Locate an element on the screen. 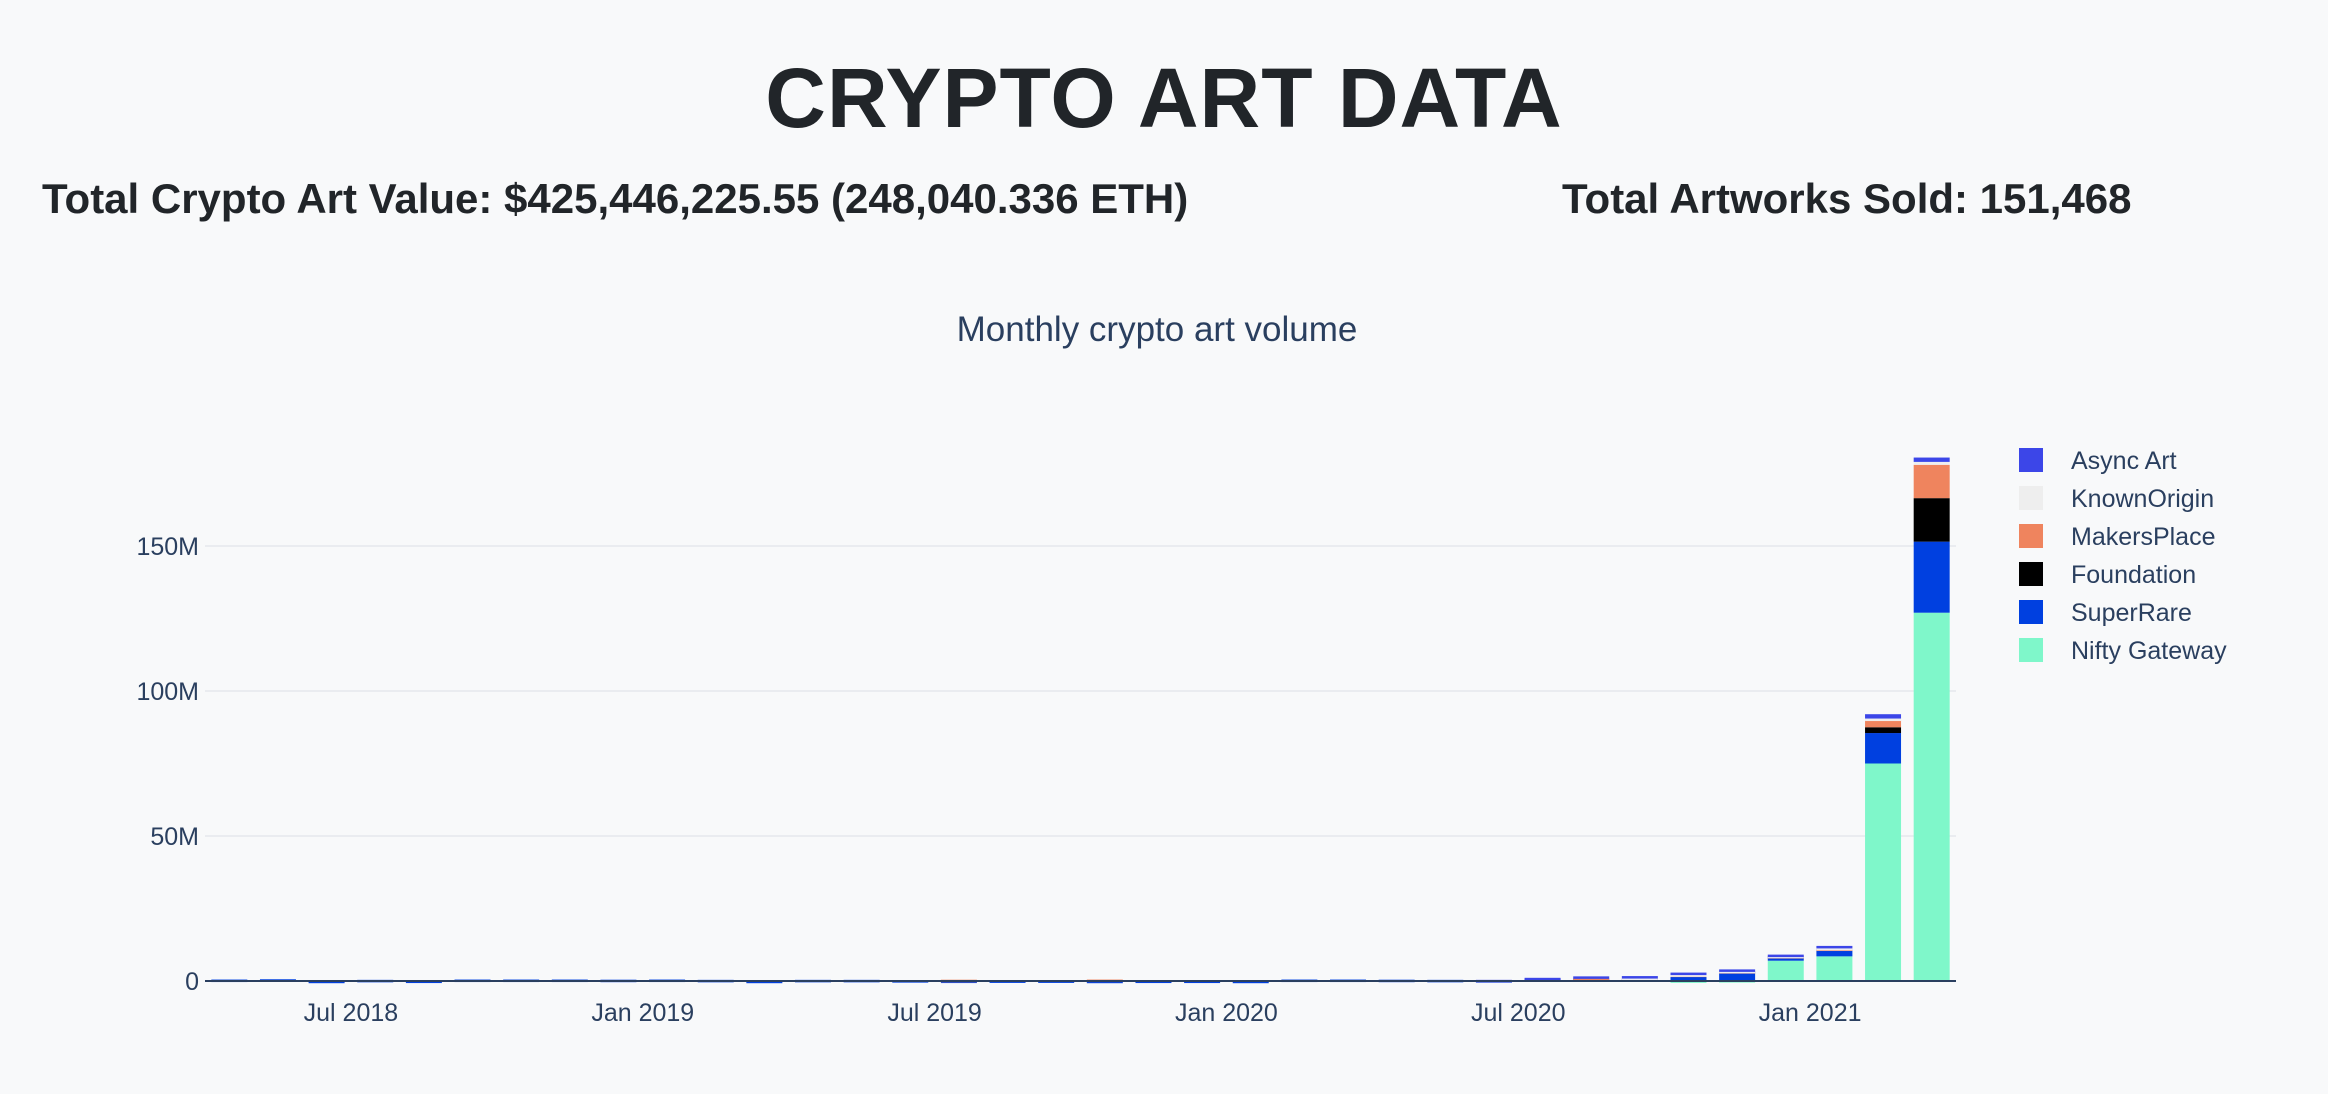 This screenshot has width=2328, height=1094. y-tick-label: 150M is located at coordinates (167, 547).